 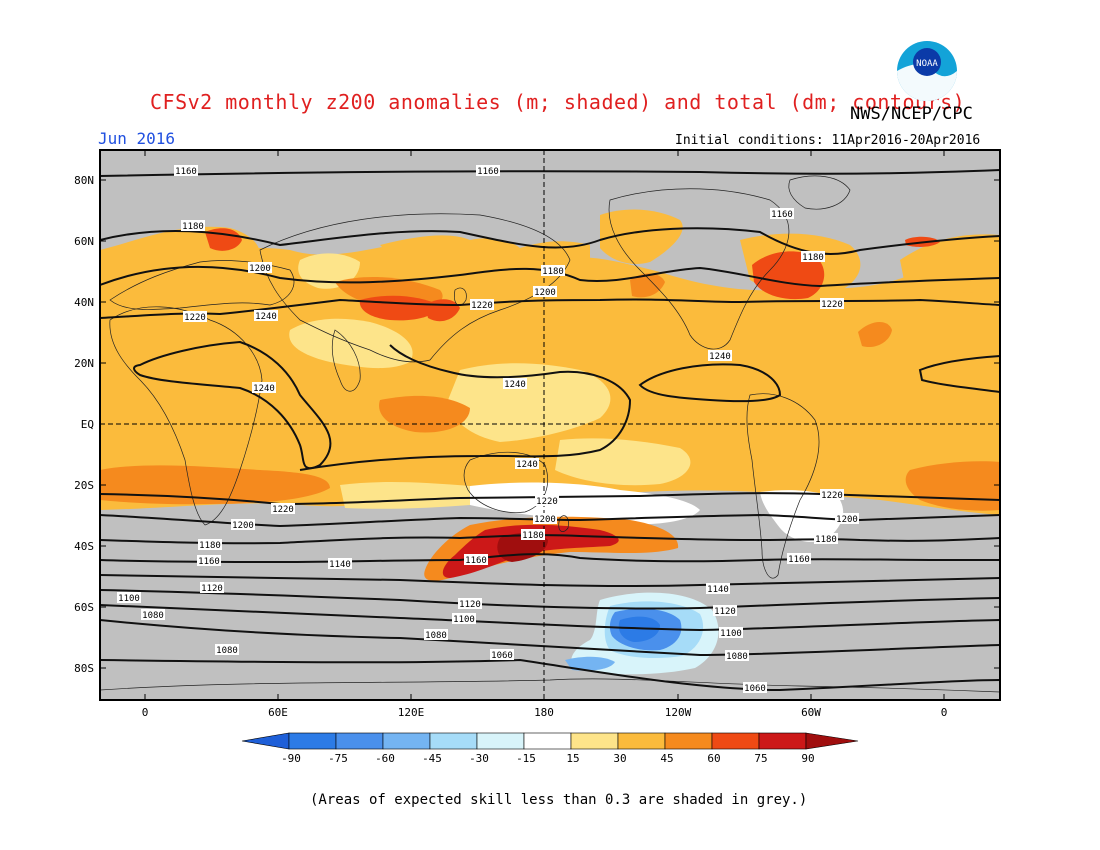 What do you see at coordinates (291, 758) in the screenshot?
I see `colorbar-label: -90` at bounding box center [291, 758].